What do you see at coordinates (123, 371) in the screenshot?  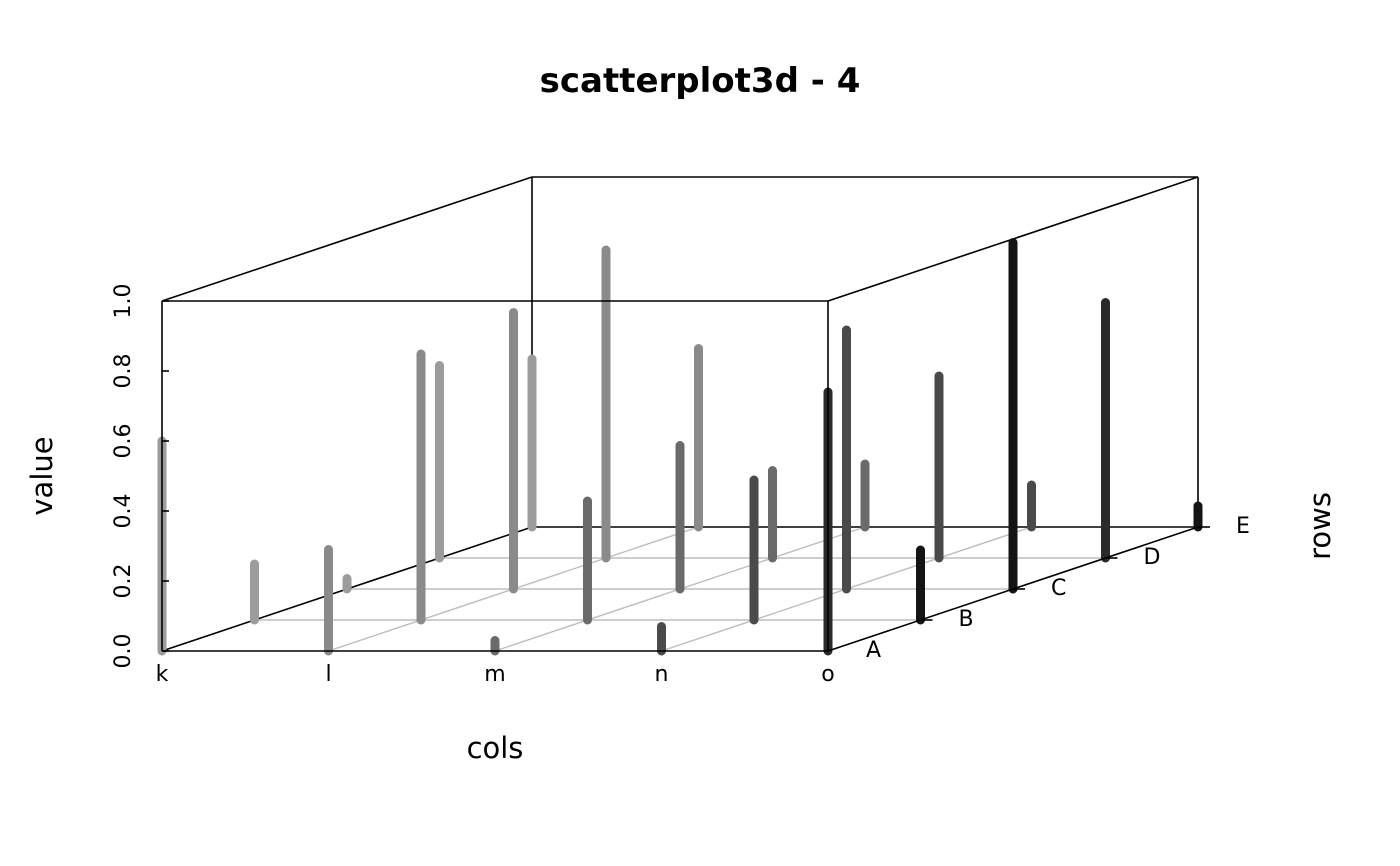 I see `z-tick-label: 0.8` at bounding box center [123, 371].